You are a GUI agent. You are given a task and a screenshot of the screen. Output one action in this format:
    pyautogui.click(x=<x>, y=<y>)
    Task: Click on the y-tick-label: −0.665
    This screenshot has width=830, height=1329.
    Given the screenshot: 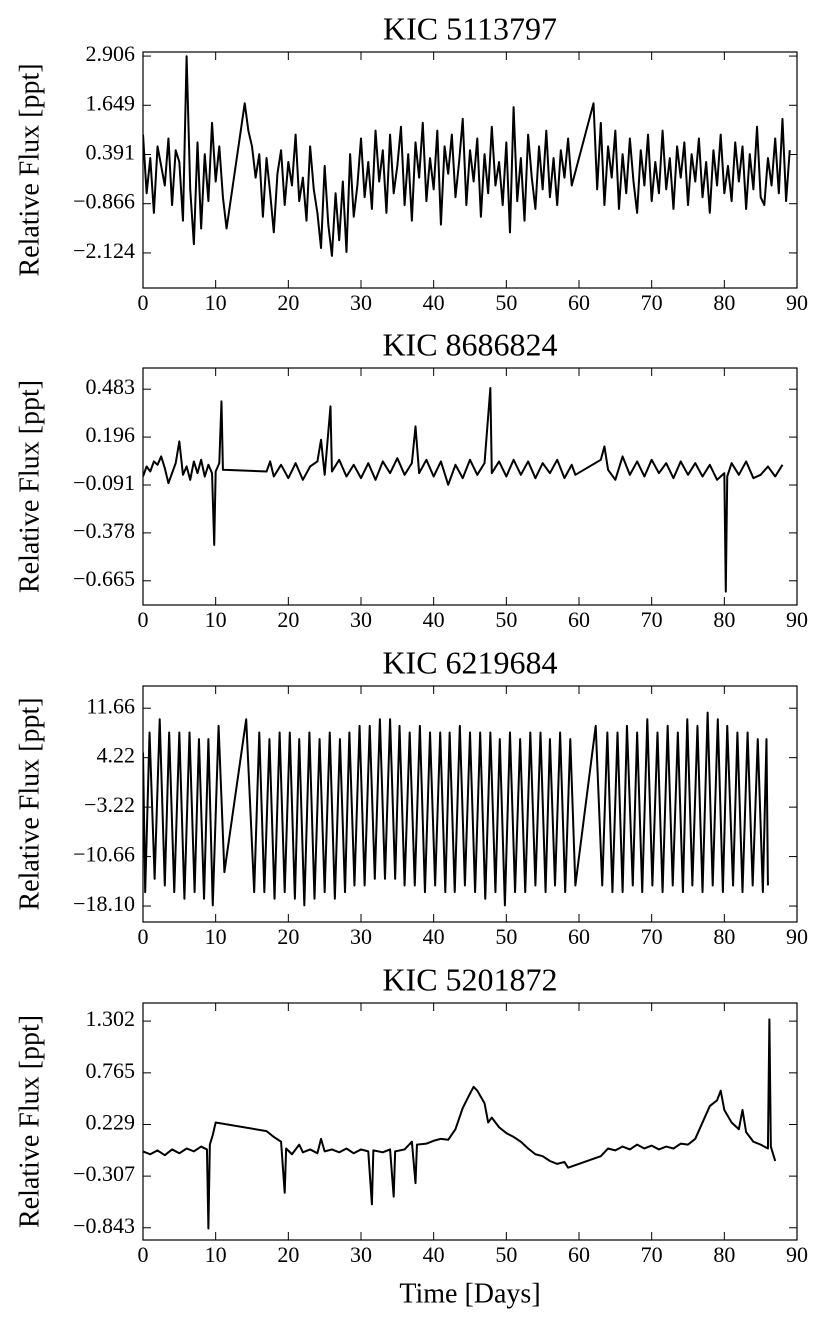 What is the action you would take?
    pyautogui.click(x=104, y=578)
    